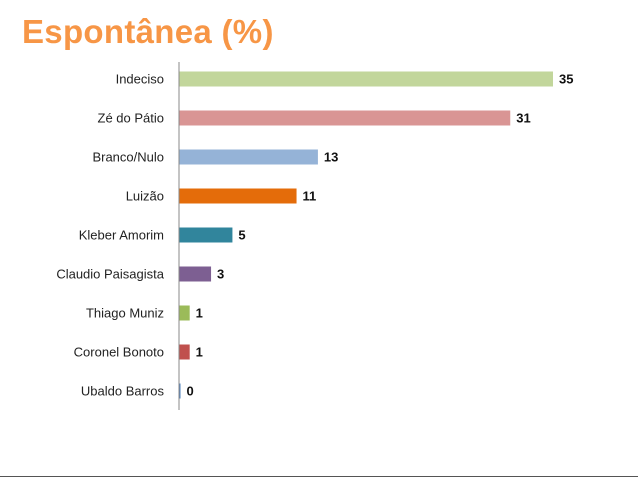 The width and height of the screenshot is (638, 478). What do you see at coordinates (220, 274) in the screenshot?
I see `value-label: 3` at bounding box center [220, 274].